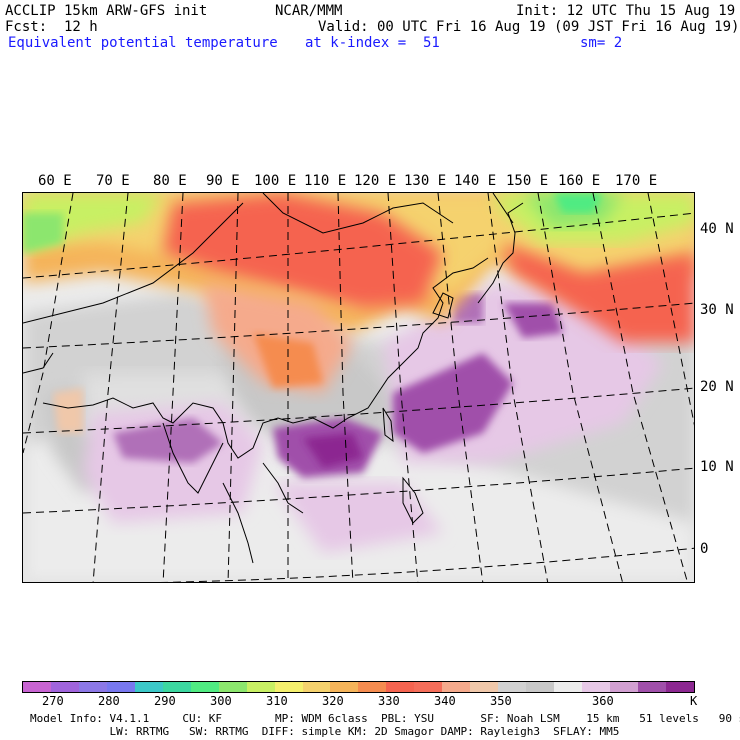 Image resolution: width=740 pixels, height=740 pixels. What do you see at coordinates (717, 467) in the screenshot?
I see `lat-label: 10 N` at bounding box center [717, 467].